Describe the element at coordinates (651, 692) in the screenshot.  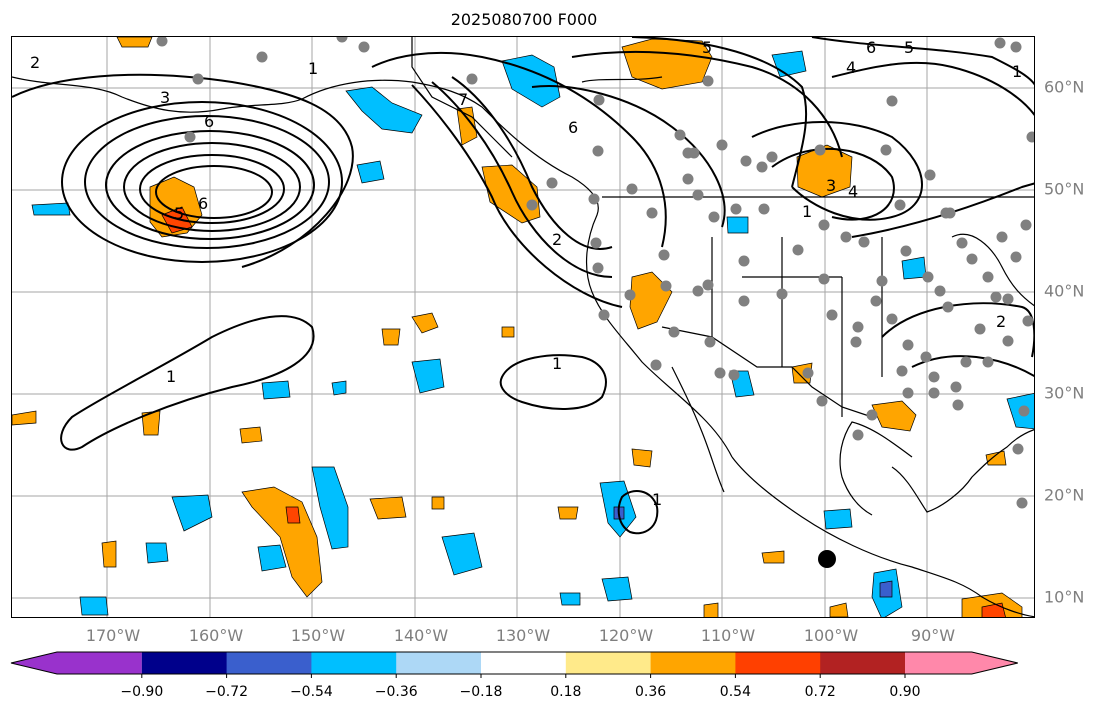
I see `colorbar-tick-label: 0.36` at that location.